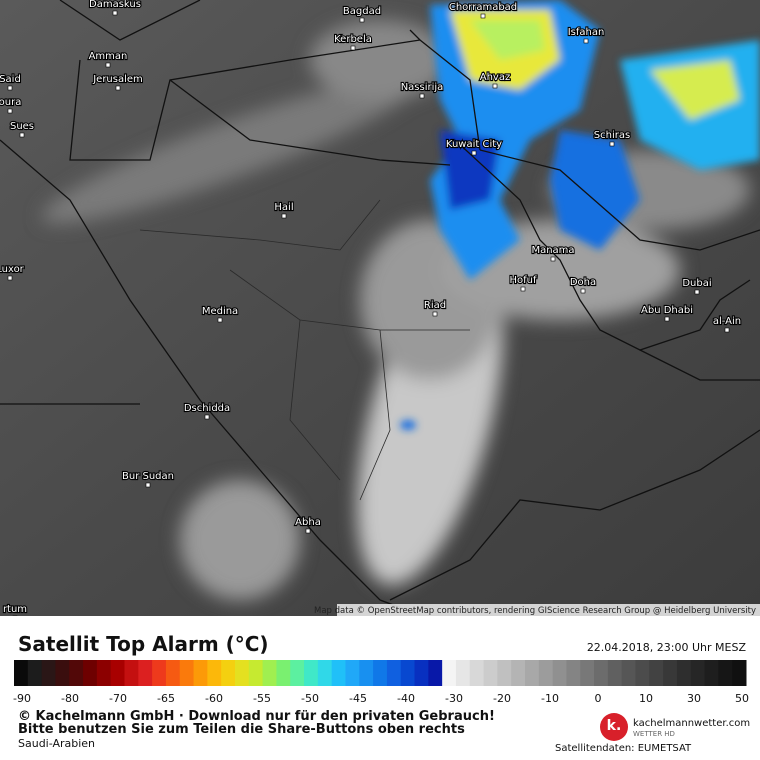 This screenshot has width=760, height=760. What do you see at coordinates (694, 698) in the screenshot?
I see `colorbar-tick-label: 30` at bounding box center [694, 698].